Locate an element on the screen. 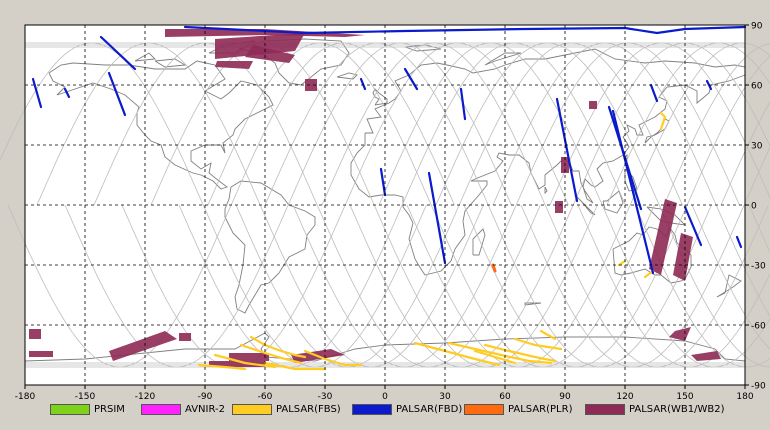 The image size is (770, 430). x-tick-label: -150 is located at coordinates (85, 397).